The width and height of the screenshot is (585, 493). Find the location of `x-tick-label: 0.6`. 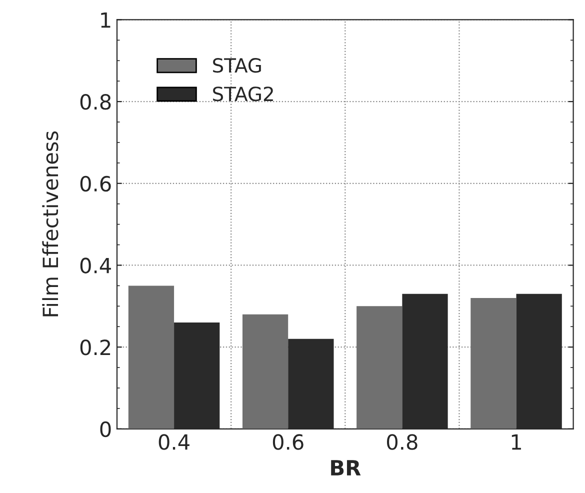

x-tick-label: 0.6 is located at coordinates (288, 442).